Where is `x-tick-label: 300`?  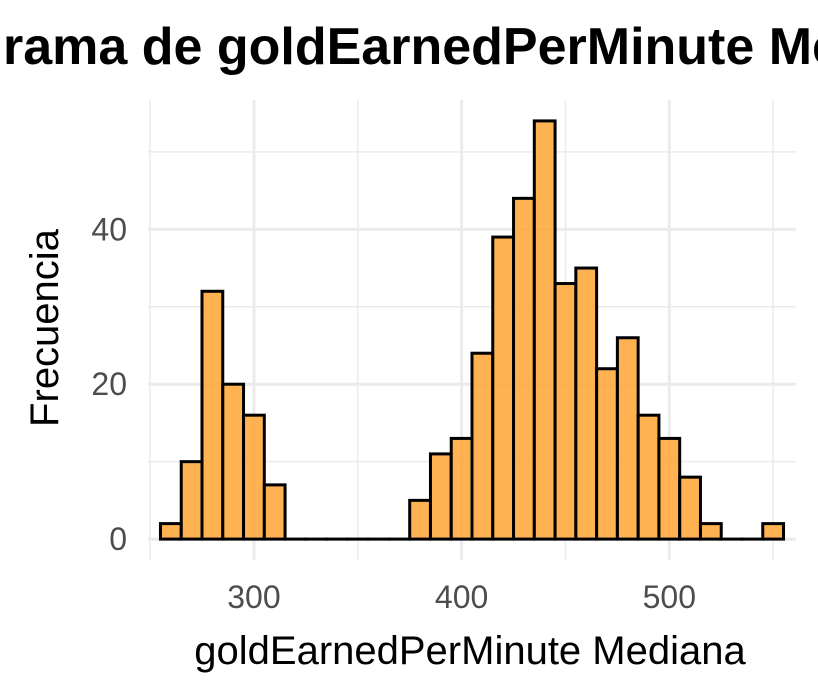
x-tick-label: 300 is located at coordinates (253, 597).